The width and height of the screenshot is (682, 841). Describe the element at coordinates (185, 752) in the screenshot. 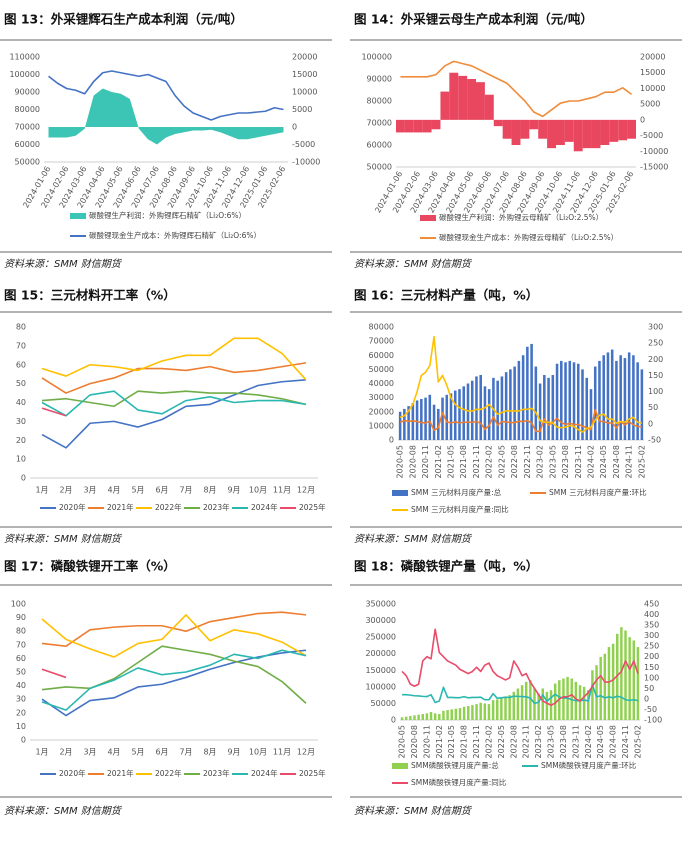

I see `x-tick-label: 7月` at that location.